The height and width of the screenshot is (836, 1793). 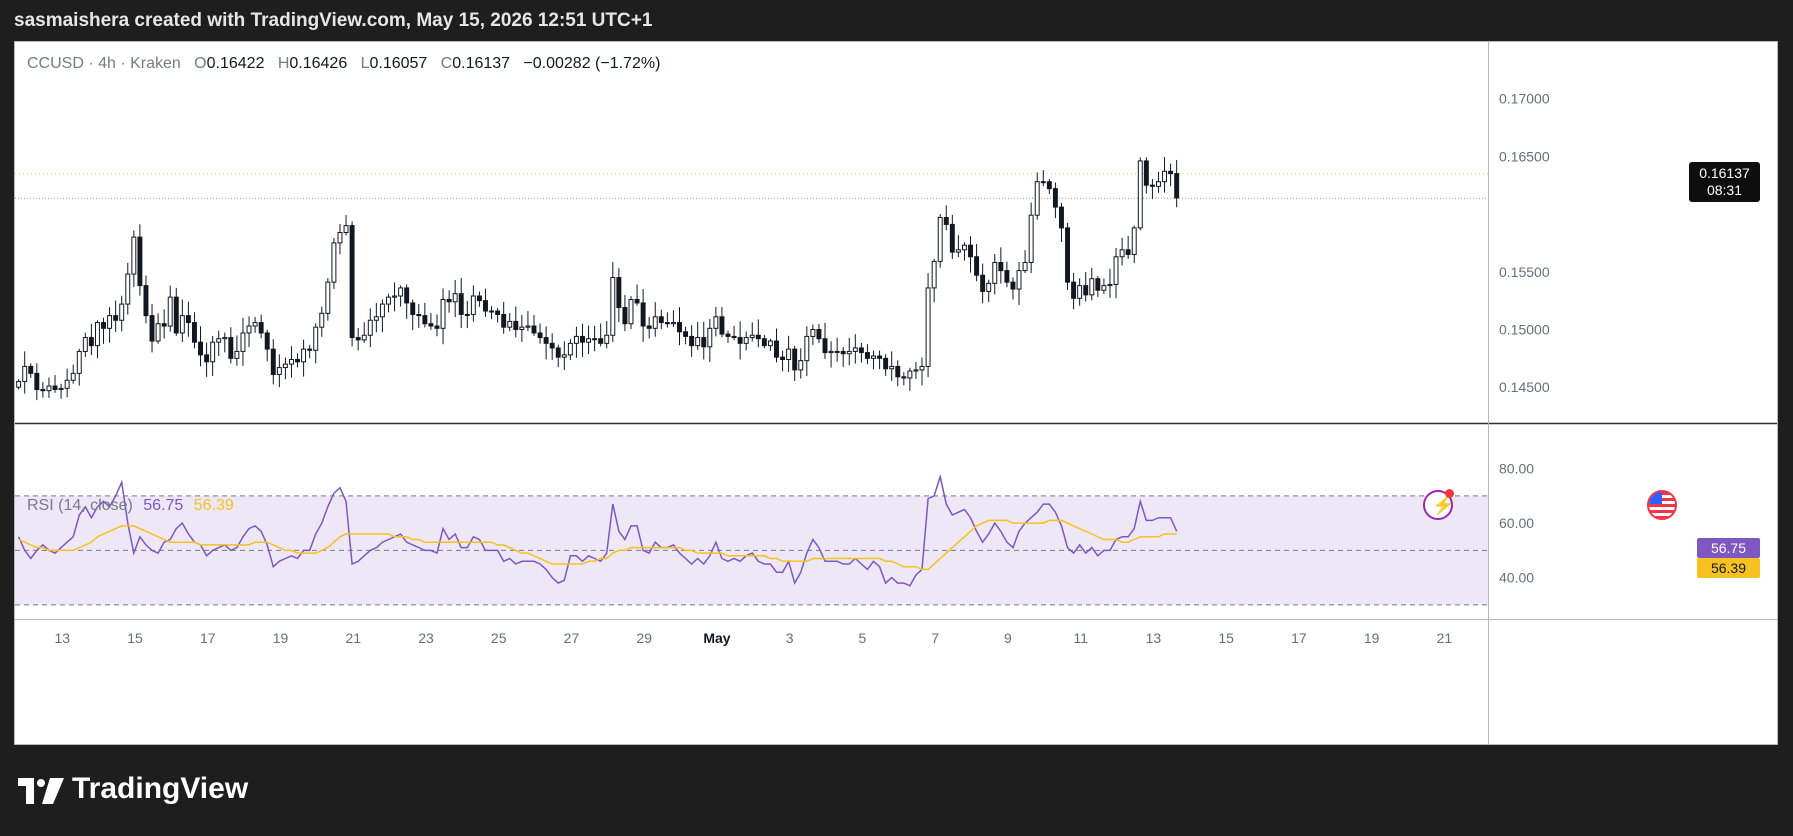 I want to click on flag-canton, so click(x=1655, y=498).